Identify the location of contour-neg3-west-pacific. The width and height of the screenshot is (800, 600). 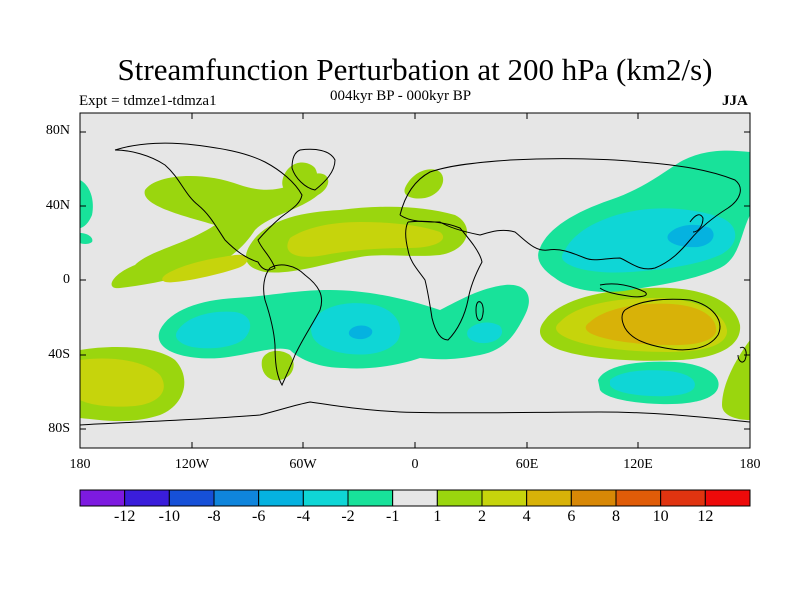
(690, 236).